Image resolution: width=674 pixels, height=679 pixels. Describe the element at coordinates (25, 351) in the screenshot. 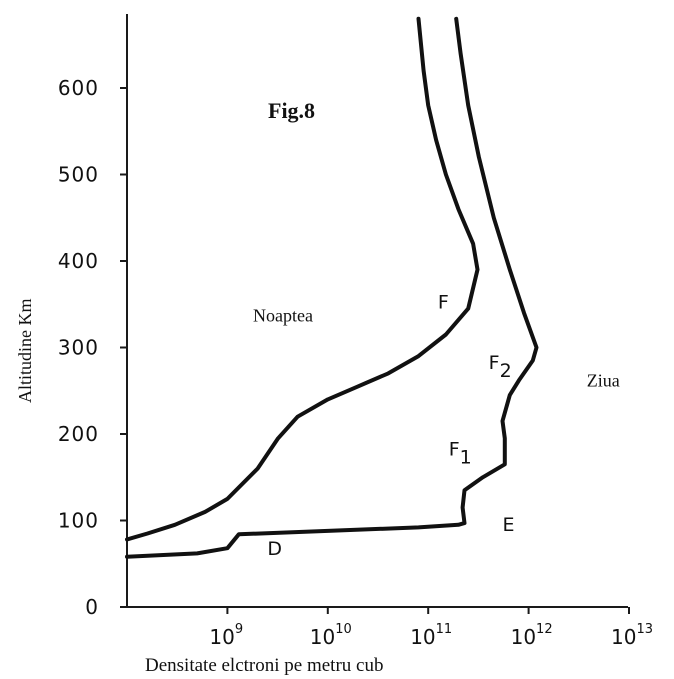

I see `y-axis-label: Altitudine Km` at that location.